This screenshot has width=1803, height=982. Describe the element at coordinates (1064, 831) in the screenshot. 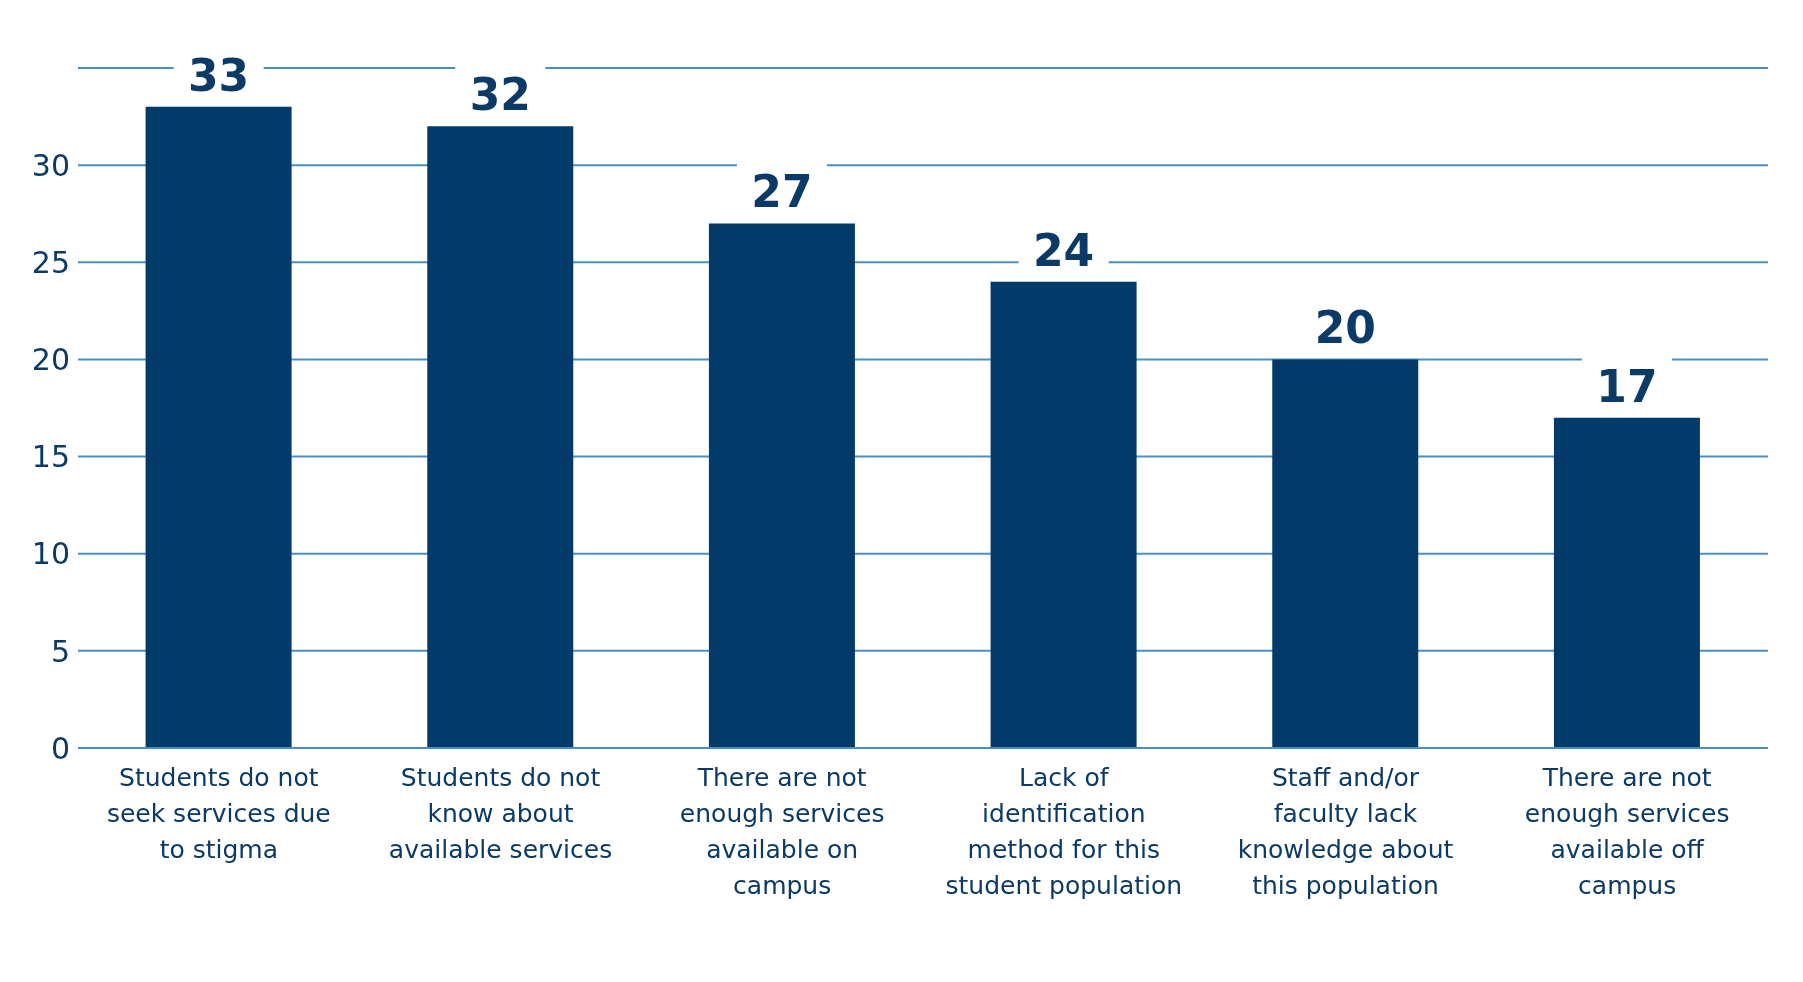

I see `x-tick-label: Lack of identification method for this student population` at that location.